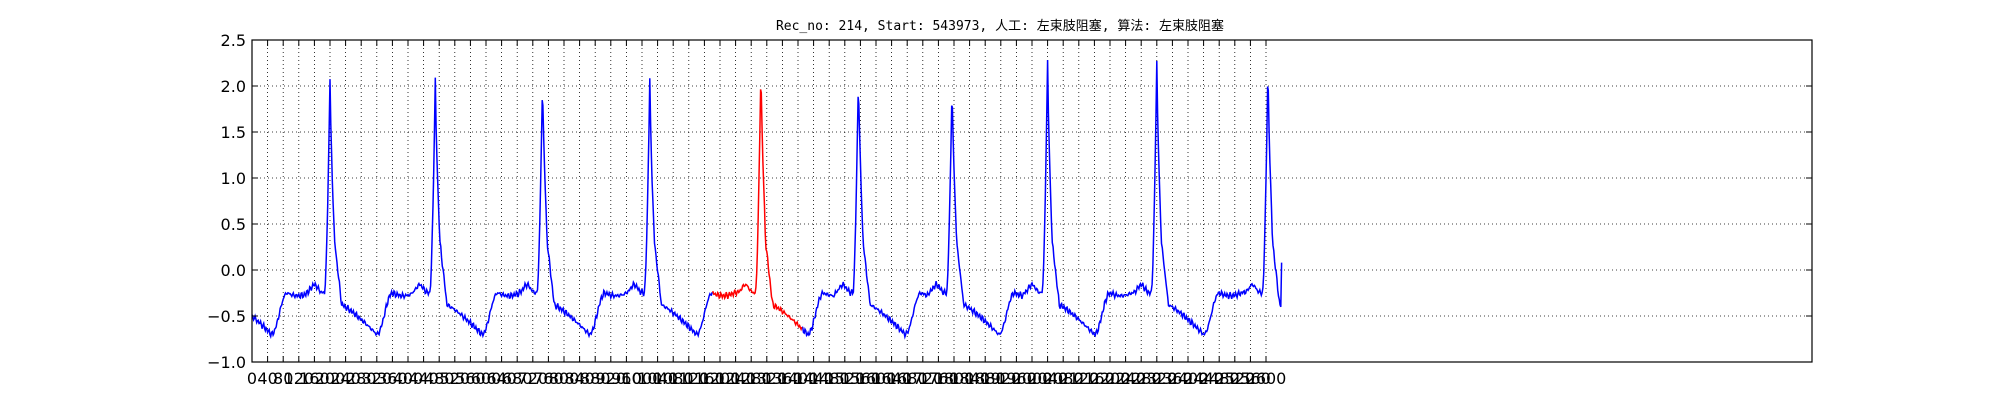 The image size is (2000, 405). I want to click on x-tick-label: 2600, so click(1266, 378).